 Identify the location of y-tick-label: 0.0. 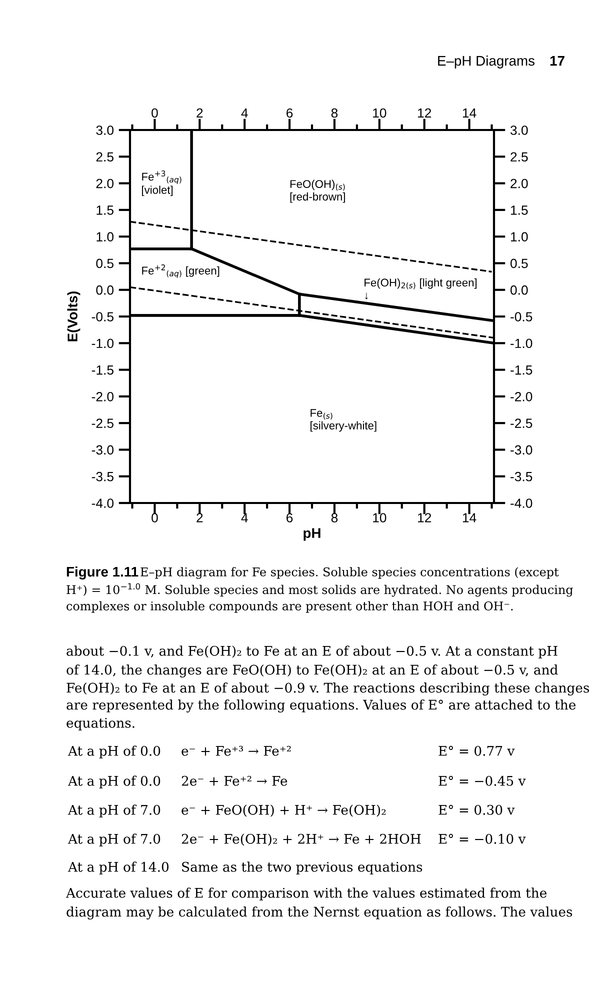
(105, 290).